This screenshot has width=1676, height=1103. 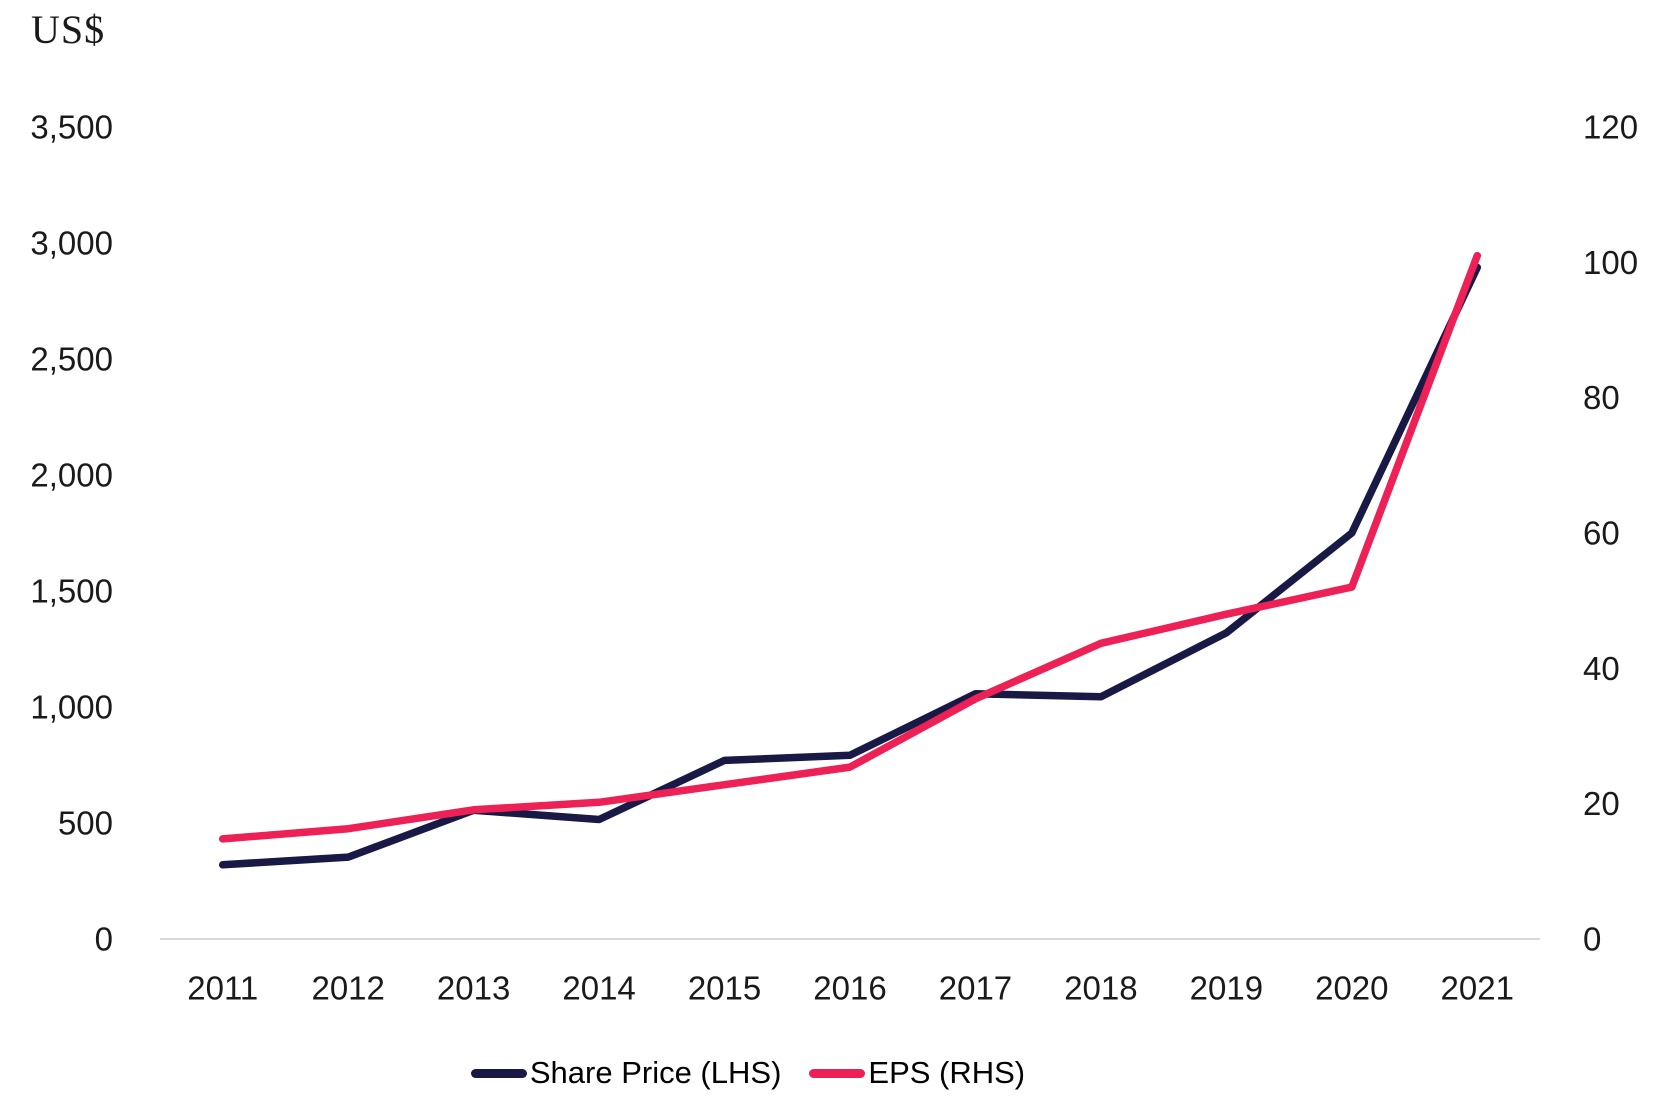 What do you see at coordinates (71, 127) in the screenshot?
I see `left-axis-tick-label: 3,500` at bounding box center [71, 127].